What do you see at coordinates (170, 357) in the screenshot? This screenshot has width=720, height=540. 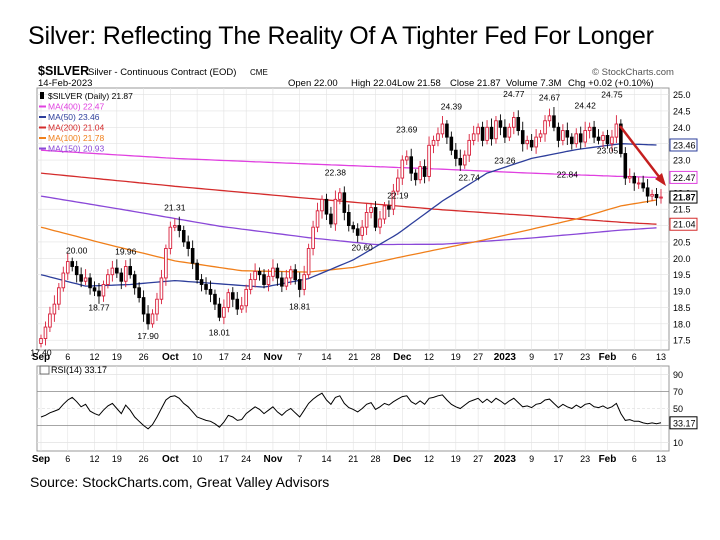 I see `x-tick-label: Oct` at bounding box center [170, 357].